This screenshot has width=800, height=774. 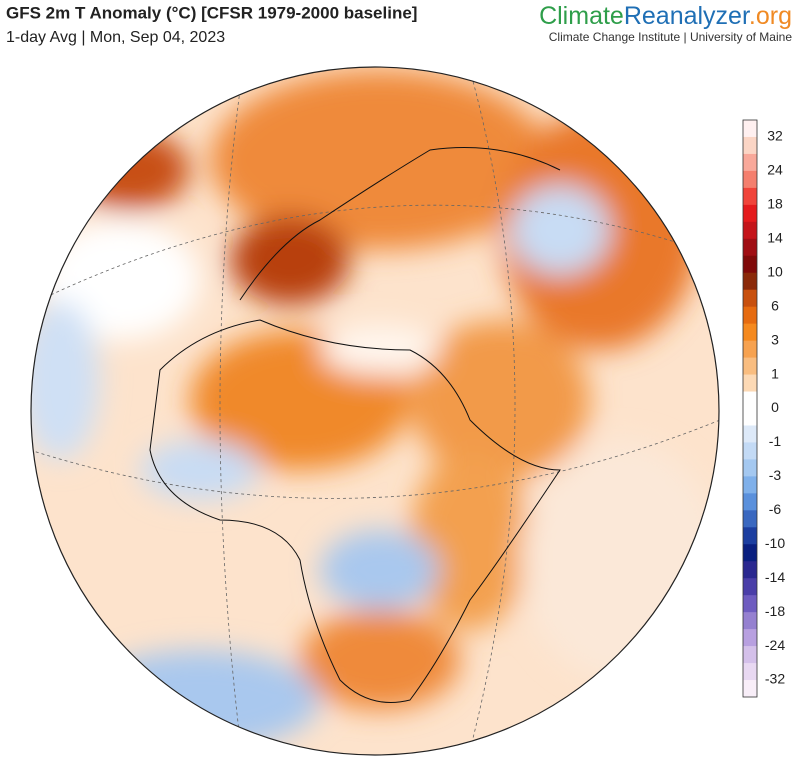 What do you see at coordinates (775, 136) in the screenshot?
I see `colorbar-label: 32` at bounding box center [775, 136].